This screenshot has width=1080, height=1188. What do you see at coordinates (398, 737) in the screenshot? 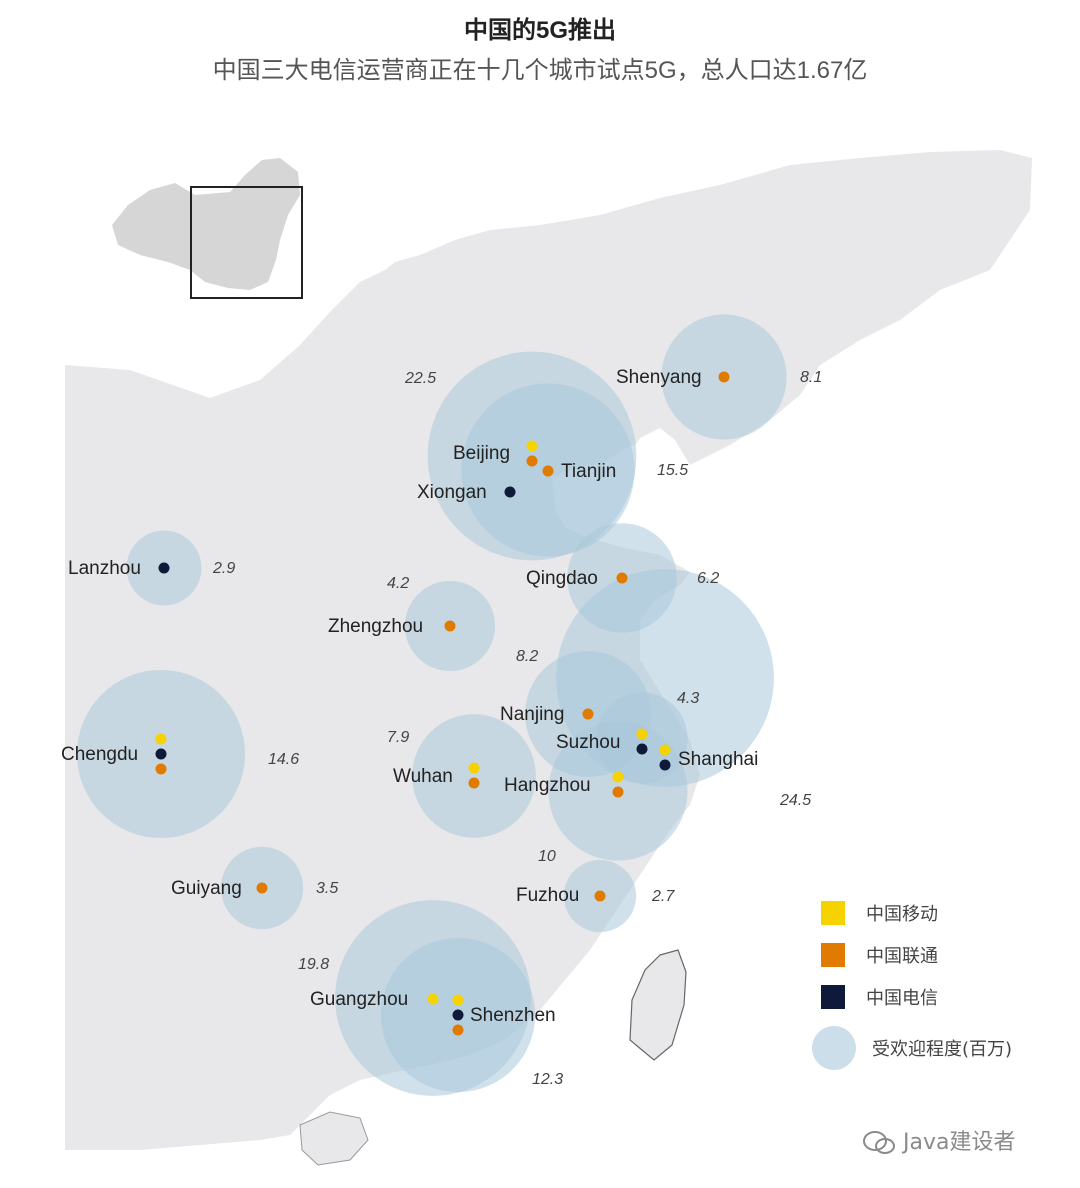
I see `bubble-value-label: 7.9` at bounding box center [398, 737].